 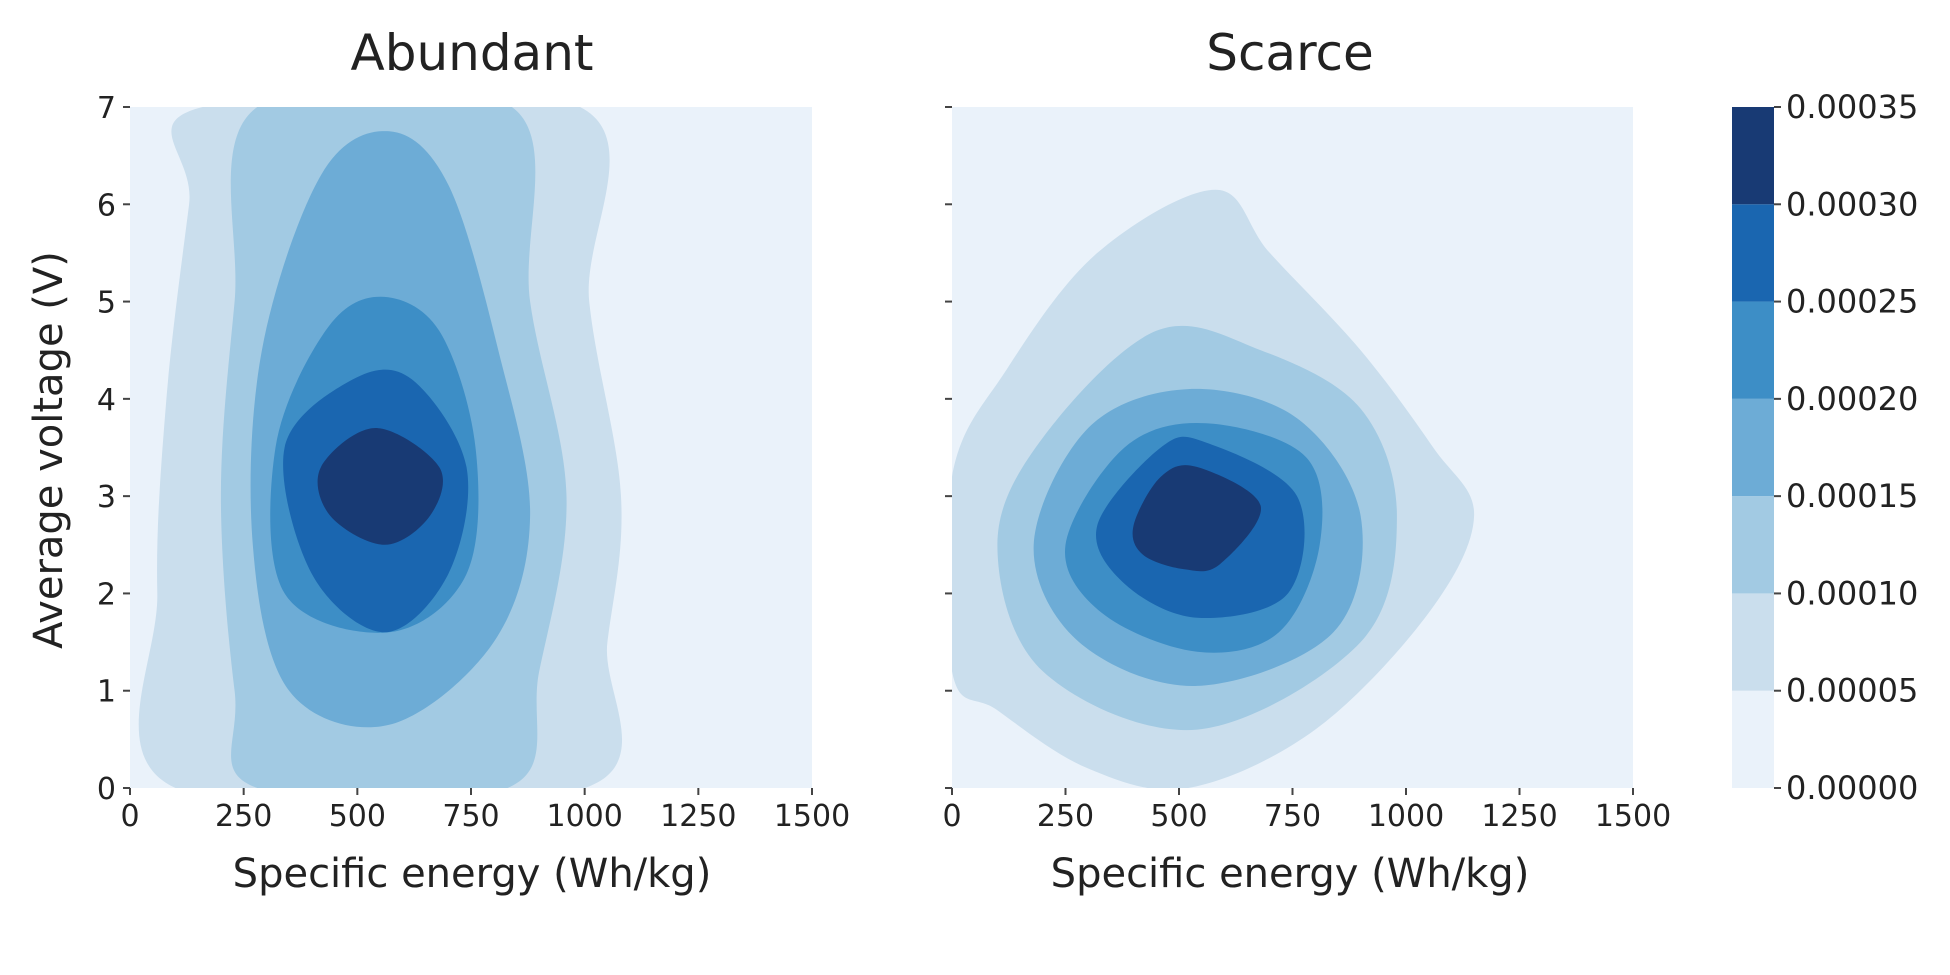 What do you see at coordinates (472, 53) in the screenshot?
I see `panel-title-abundant: Abundant` at bounding box center [472, 53].